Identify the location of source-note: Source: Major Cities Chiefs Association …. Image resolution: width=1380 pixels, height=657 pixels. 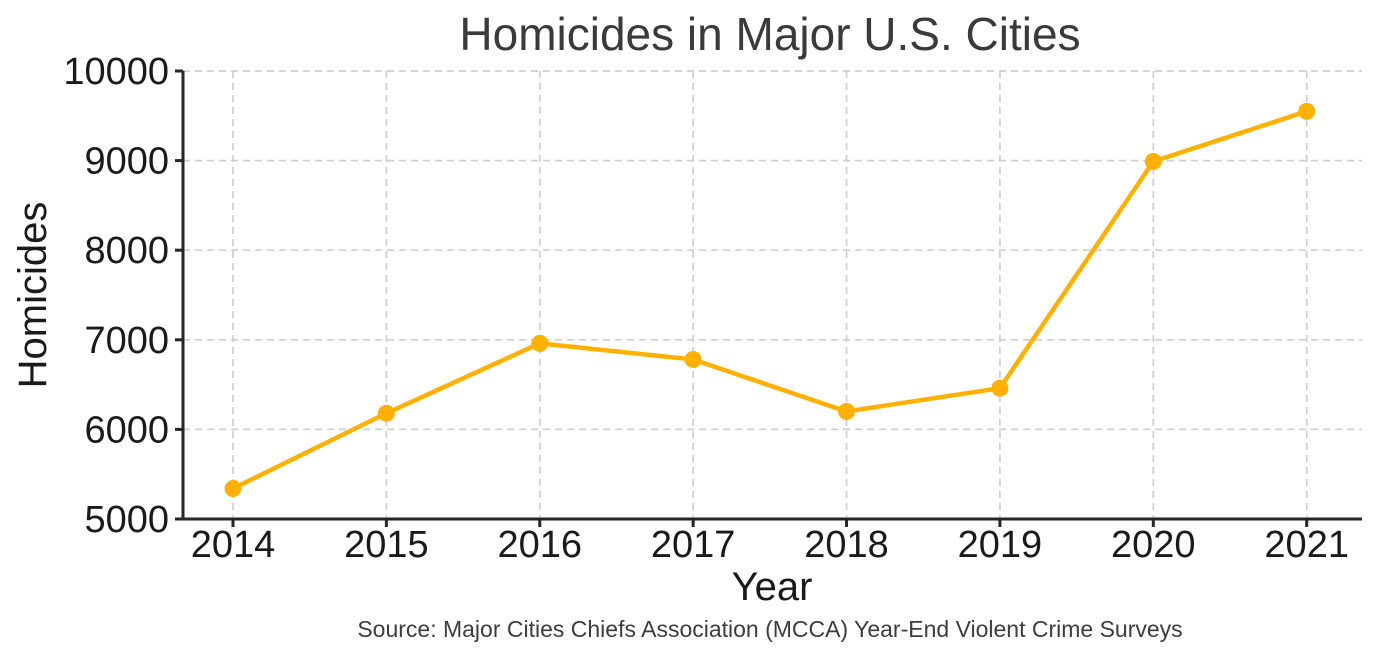
(769, 629).